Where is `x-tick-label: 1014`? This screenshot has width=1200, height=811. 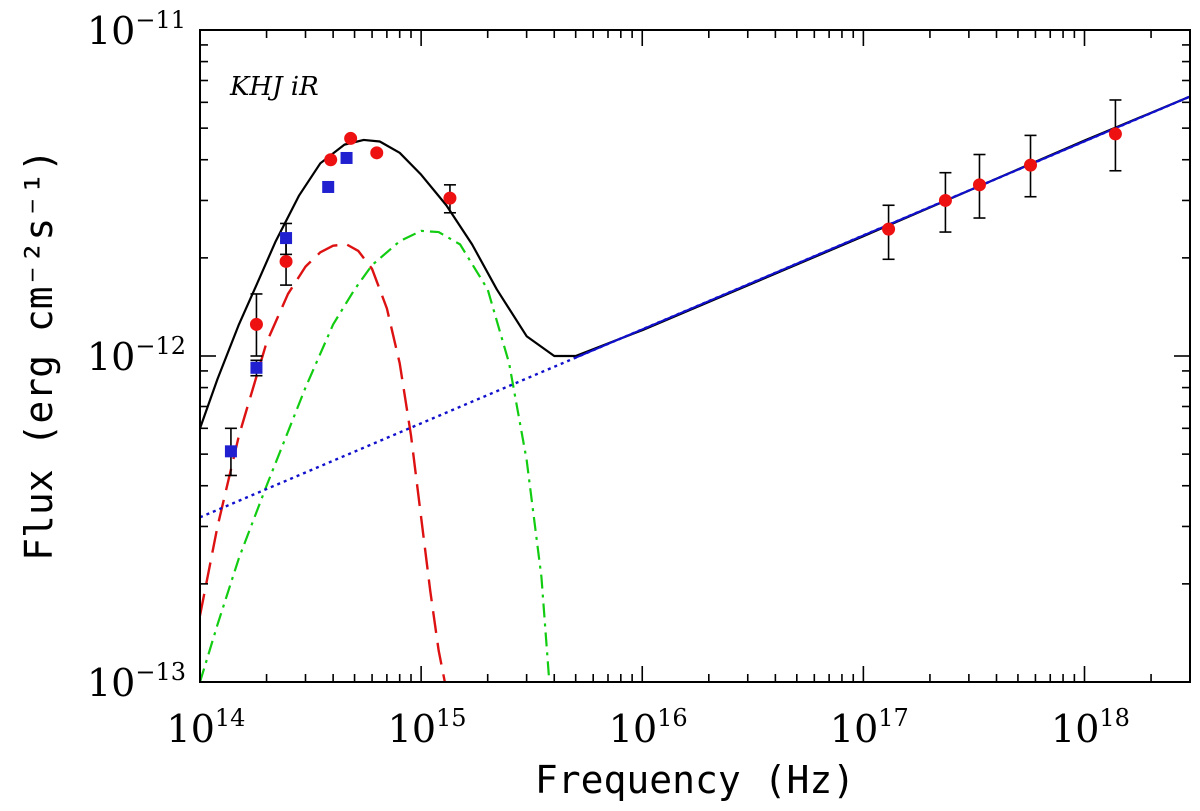
x-tick-label: 1014 is located at coordinates (206, 727).